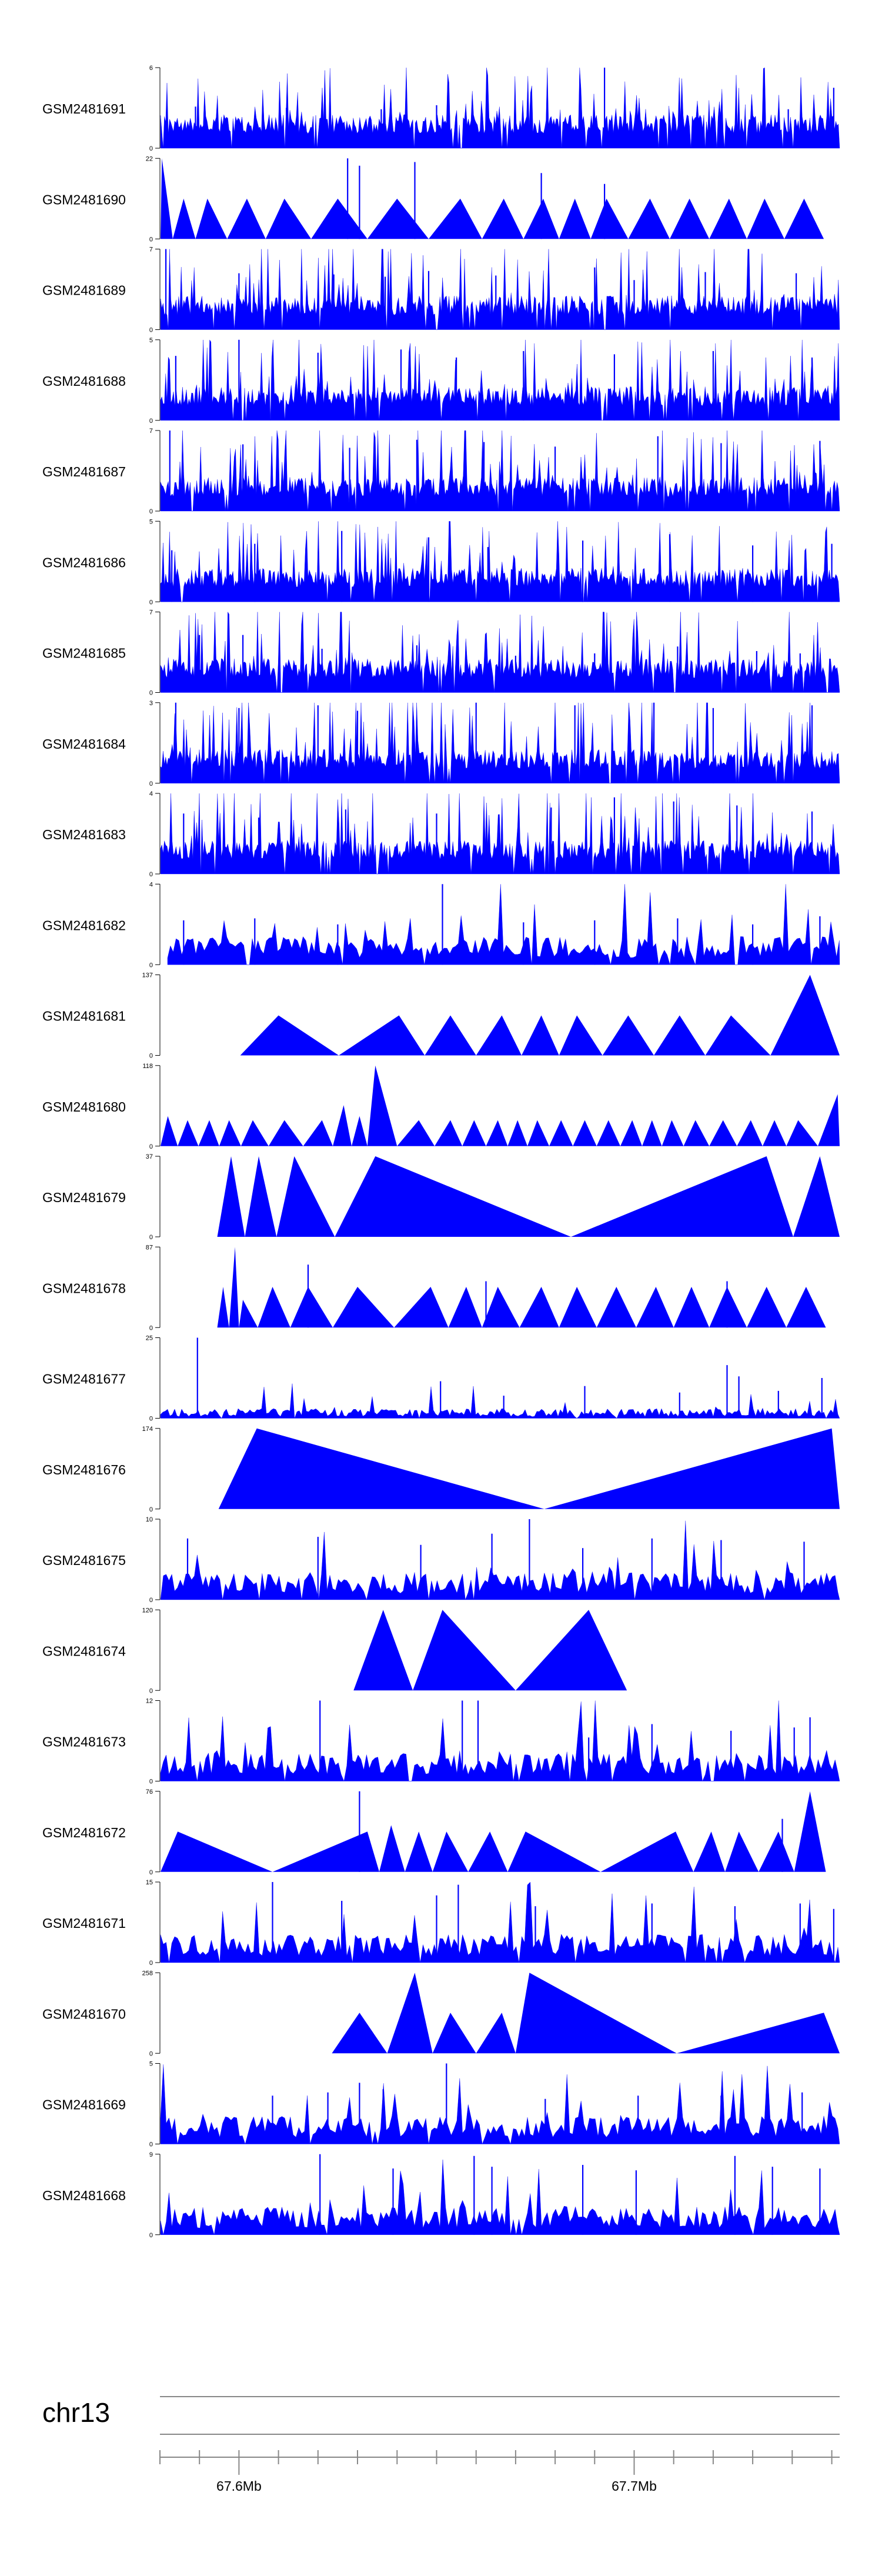  Describe the element at coordinates (76, 2412) in the screenshot. I see `chromosome-label: chr13` at that location.